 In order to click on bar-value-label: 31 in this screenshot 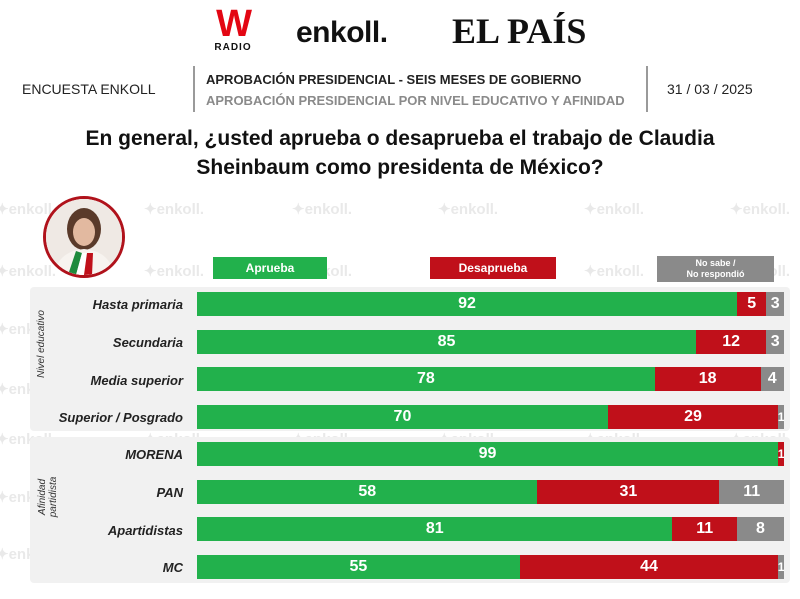, I will do `click(628, 491)`.